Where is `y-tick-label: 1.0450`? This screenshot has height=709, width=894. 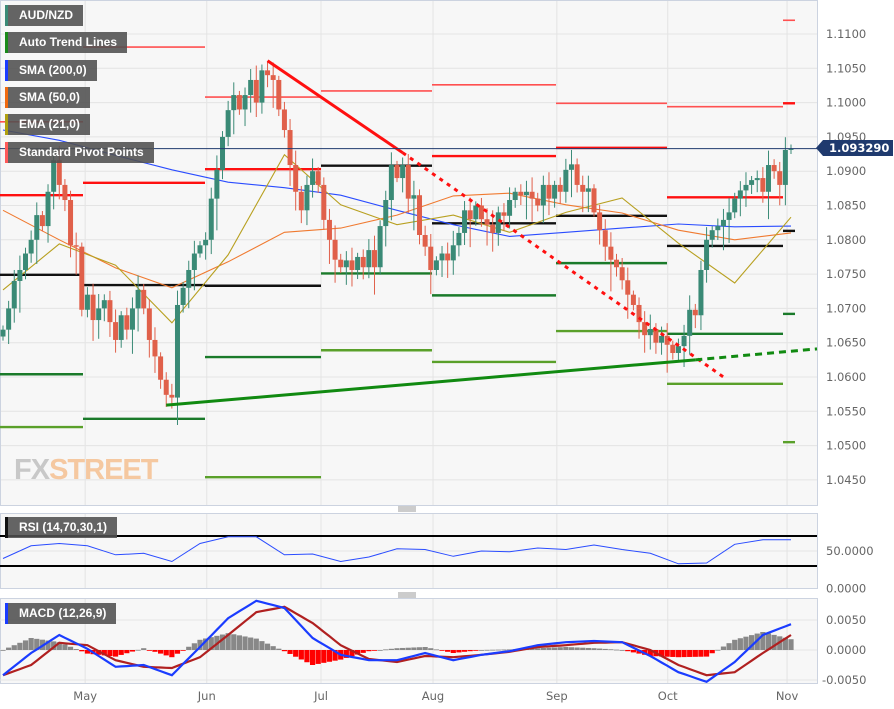
y-tick-label: 1.0450 is located at coordinates (846, 480).